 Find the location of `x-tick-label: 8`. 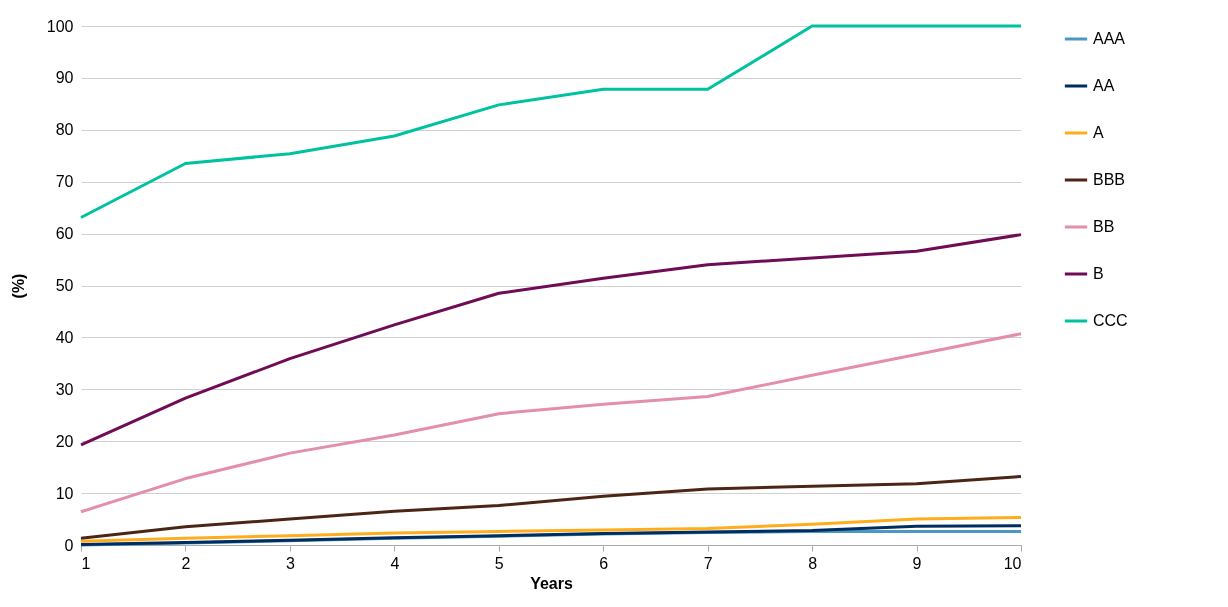

x-tick-label: 8 is located at coordinates (813, 563).